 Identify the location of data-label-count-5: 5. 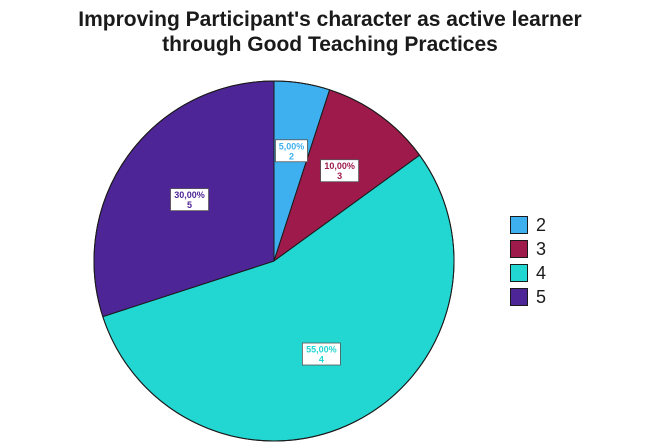
(189, 205).